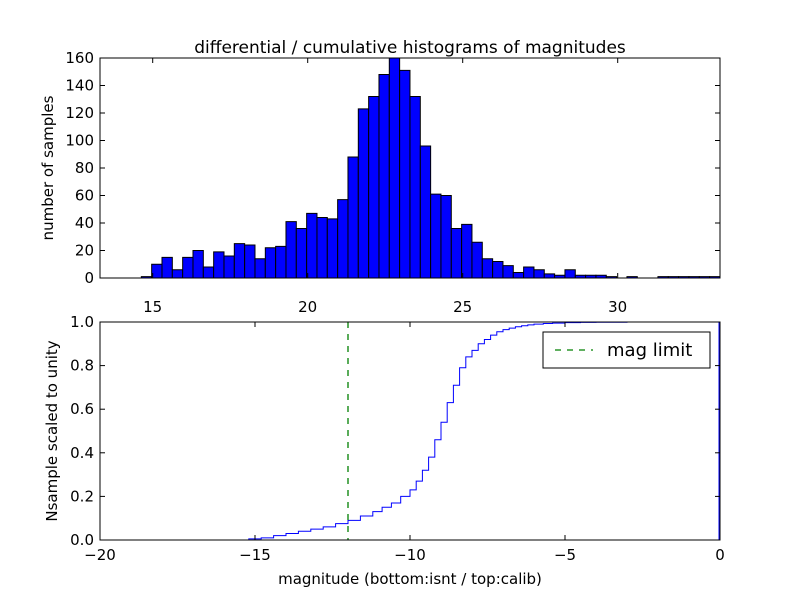  I want to click on cumulative-y-label: Nsample scaled to unity, so click(52, 430).